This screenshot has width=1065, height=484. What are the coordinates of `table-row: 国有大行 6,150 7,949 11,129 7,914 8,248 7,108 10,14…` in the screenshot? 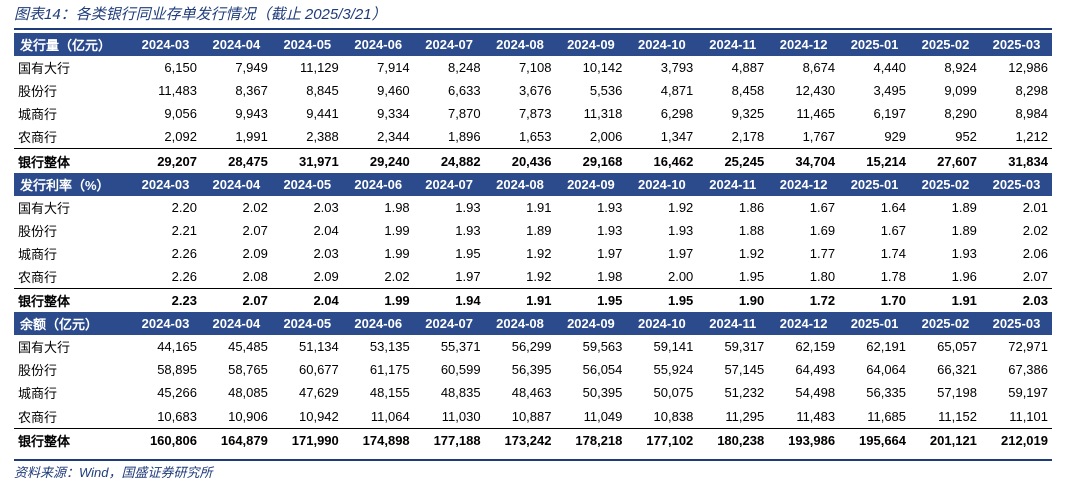 It's located at (533, 67).